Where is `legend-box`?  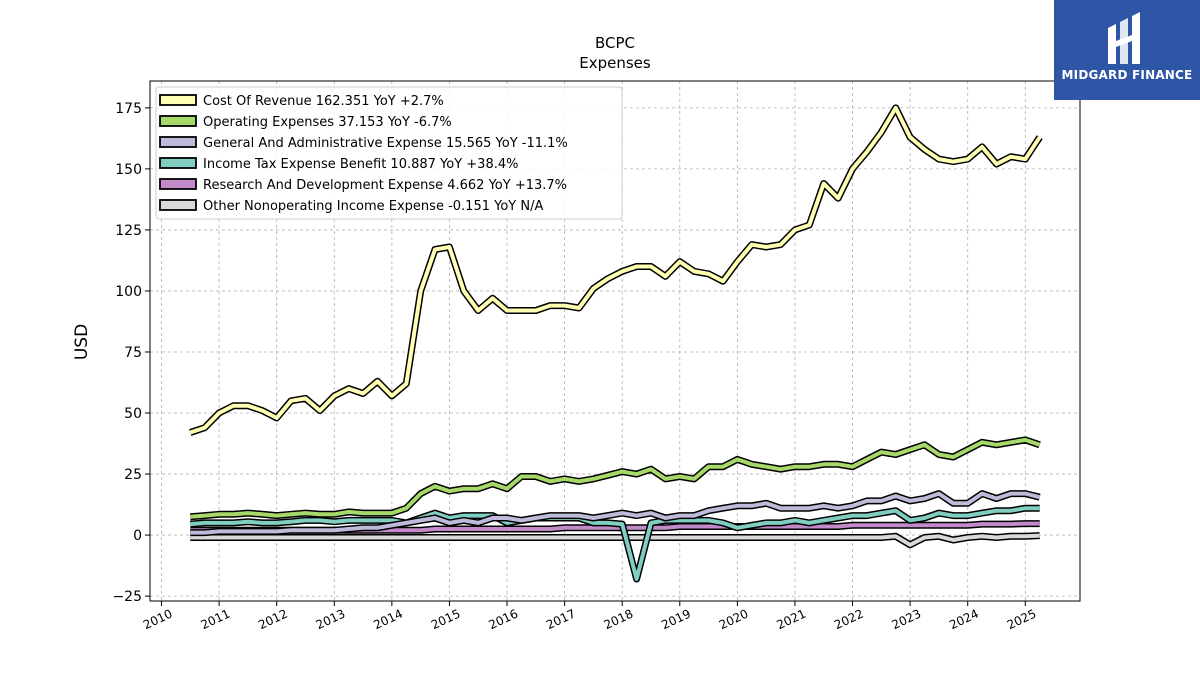 legend-box is located at coordinates (389, 153).